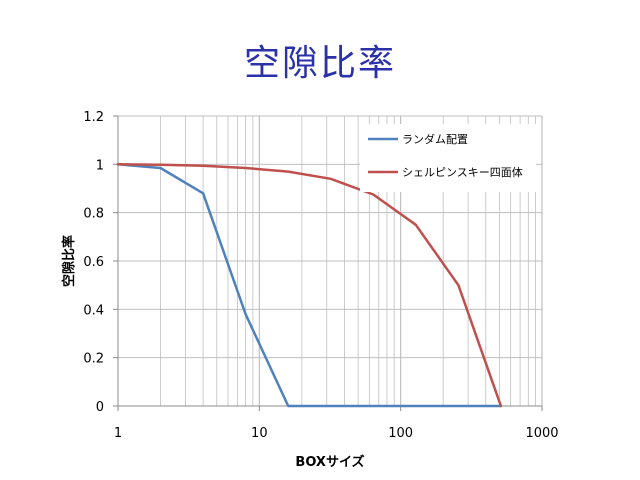 This screenshot has width=640, height=480. What do you see at coordinates (259, 433) in the screenshot?
I see `x-tick-label: 10` at bounding box center [259, 433].